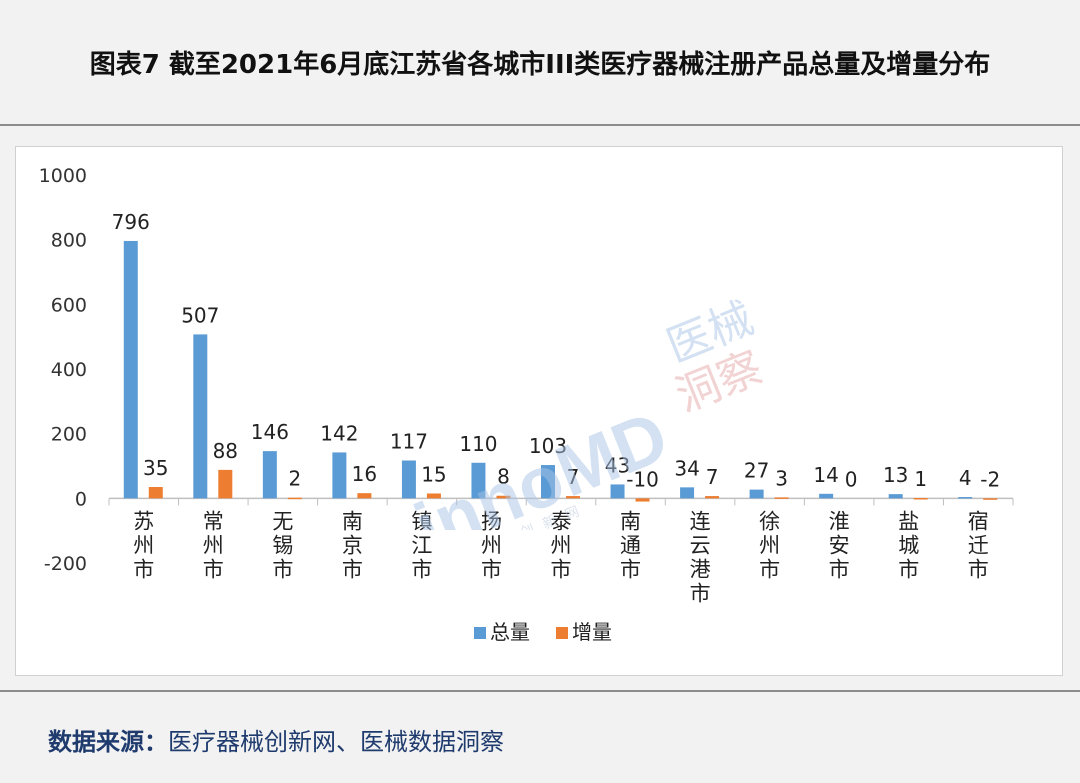 Image resolution: width=1080 pixels, height=783 pixels. I want to click on data-label-total: 103, so click(548, 446).